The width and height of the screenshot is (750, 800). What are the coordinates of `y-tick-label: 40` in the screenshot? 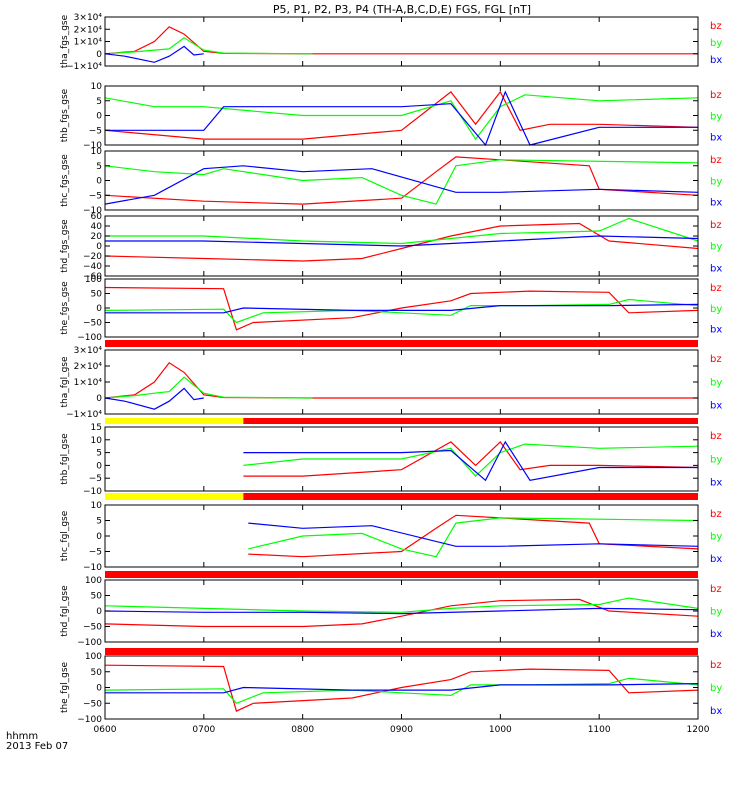 It's located at (97, 227).